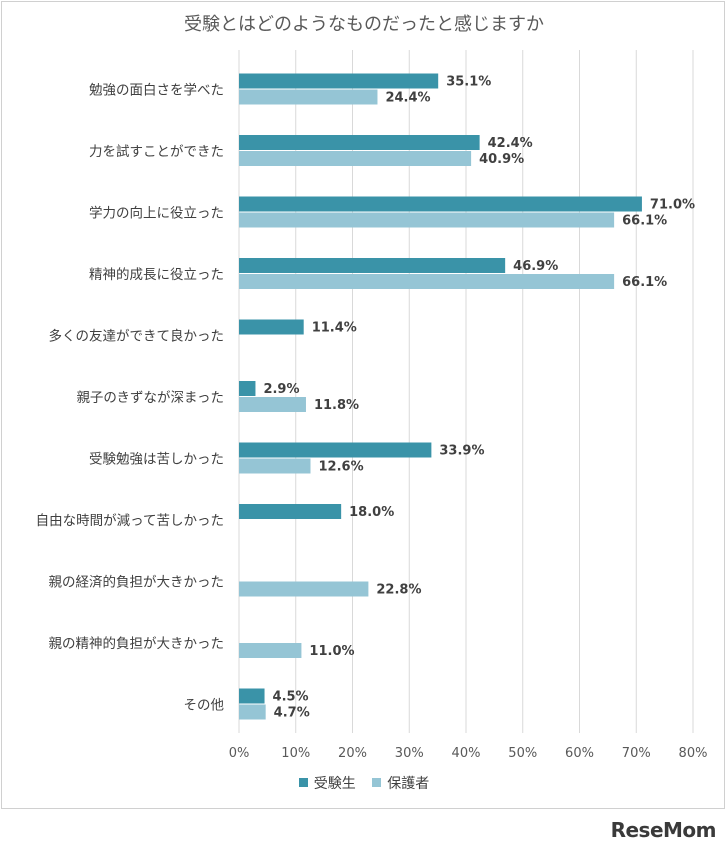 The height and width of the screenshot is (852, 728). Describe the element at coordinates (352, 753) in the screenshot. I see `x-tick-label: 20%` at that location.